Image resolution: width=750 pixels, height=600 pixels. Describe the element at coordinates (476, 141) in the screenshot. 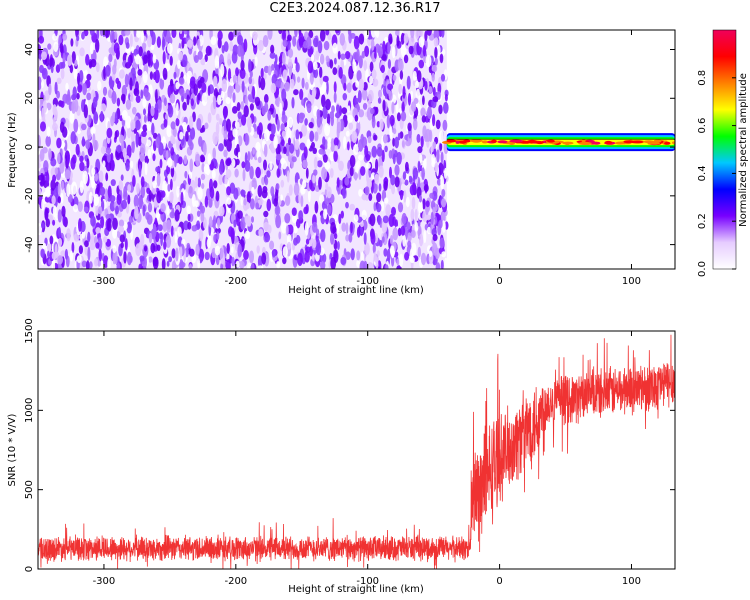

I see `signal-peak` at that location.